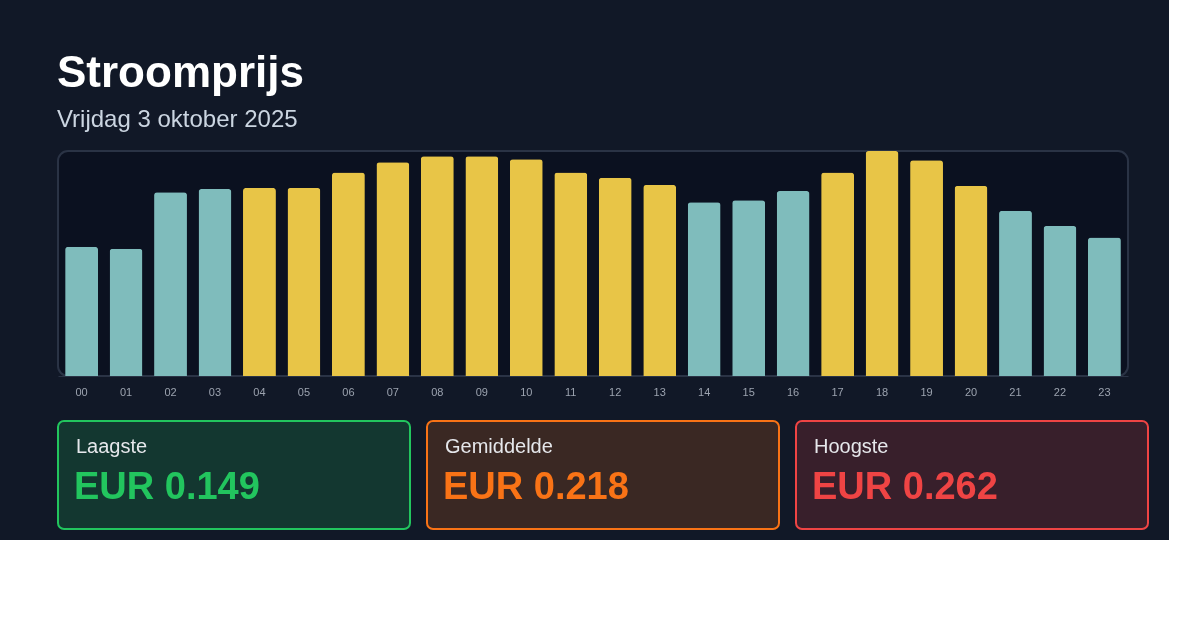 This screenshot has height=630, width=1200. I want to click on x-tick-label: 00, so click(81, 391).